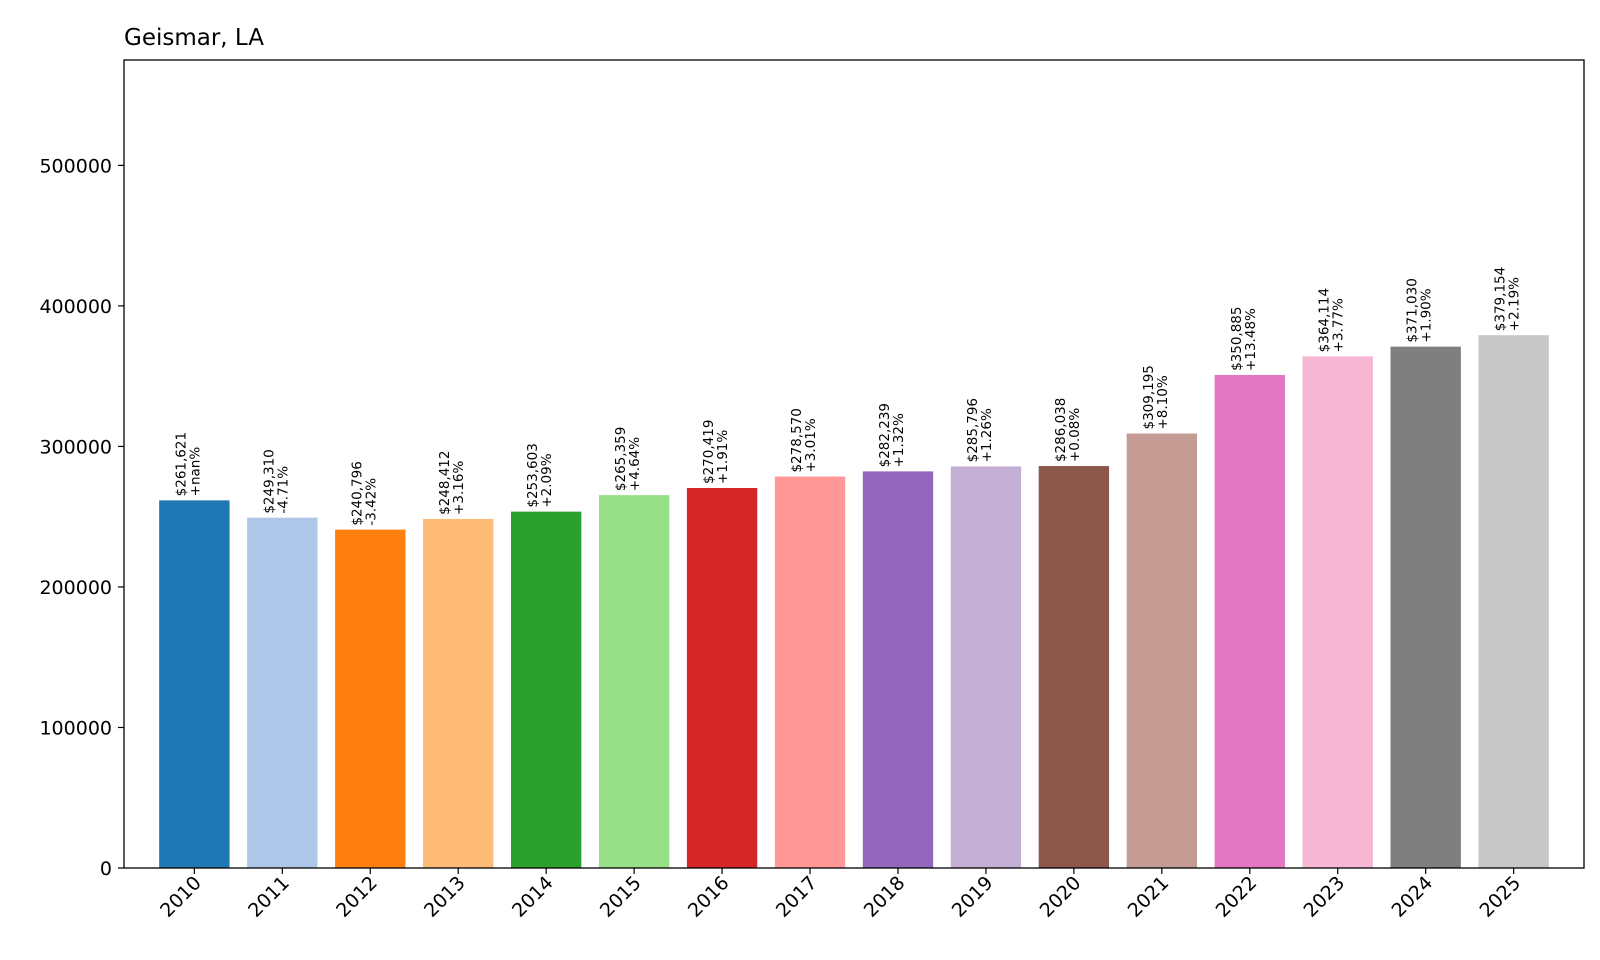 The height and width of the screenshot is (960, 1600). I want to click on value-label: $379,154, so click(1501, 299).